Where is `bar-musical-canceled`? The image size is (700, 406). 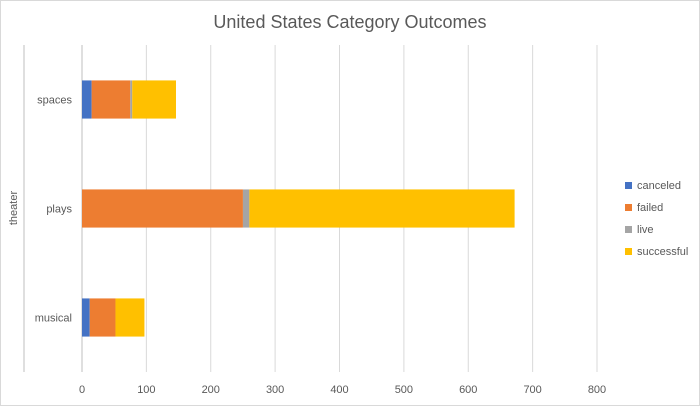
bar-musical-canceled is located at coordinates (86, 317).